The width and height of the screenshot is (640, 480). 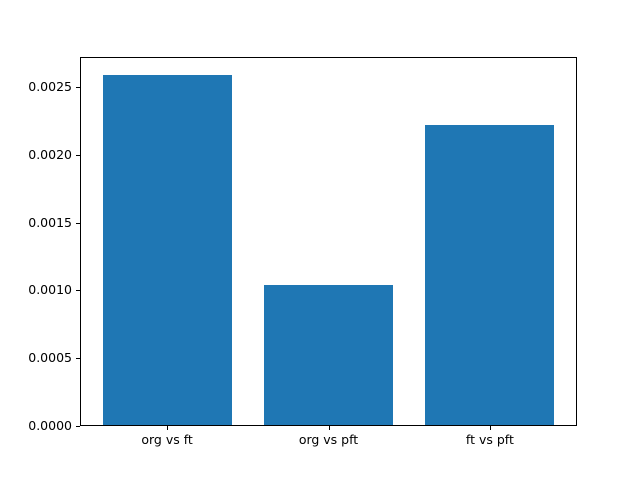 What do you see at coordinates (329, 354) in the screenshot?
I see `bar-org-vs-pft` at bounding box center [329, 354].